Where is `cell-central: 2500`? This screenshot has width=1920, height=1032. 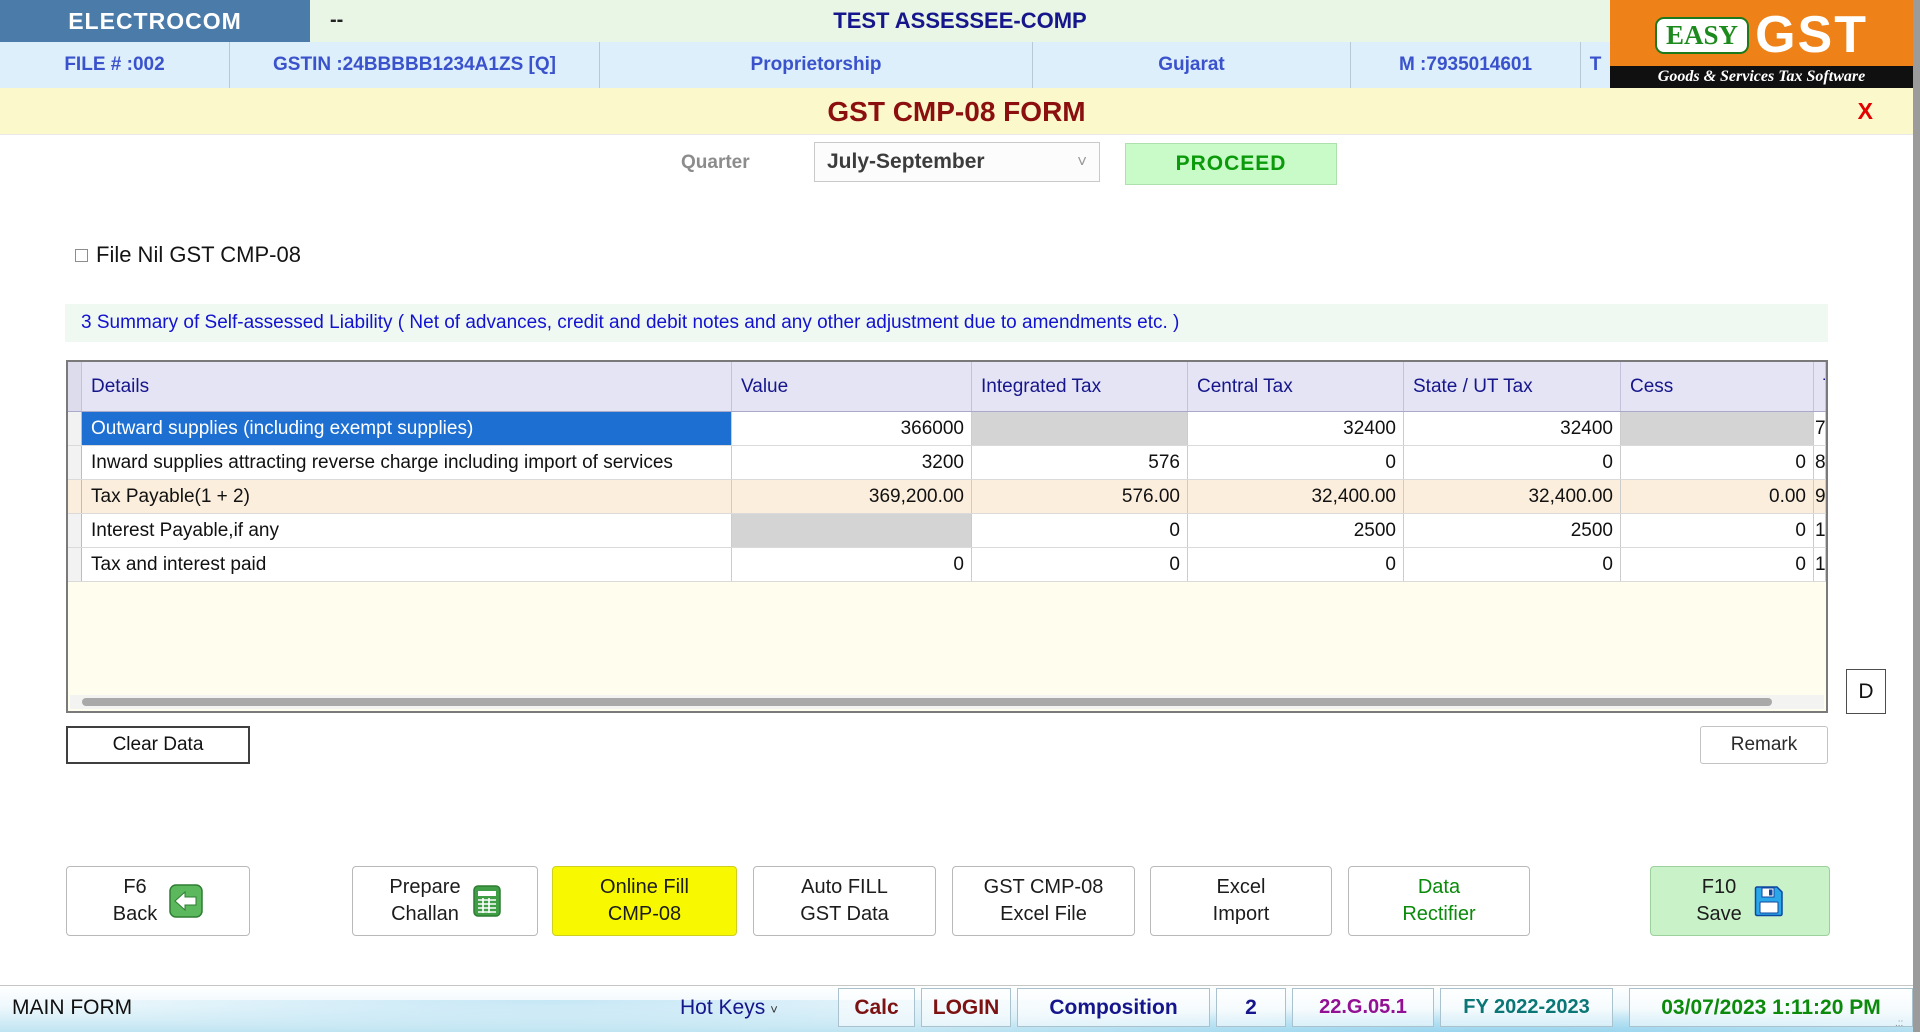
cell-central: 2500 is located at coordinates (1296, 530).